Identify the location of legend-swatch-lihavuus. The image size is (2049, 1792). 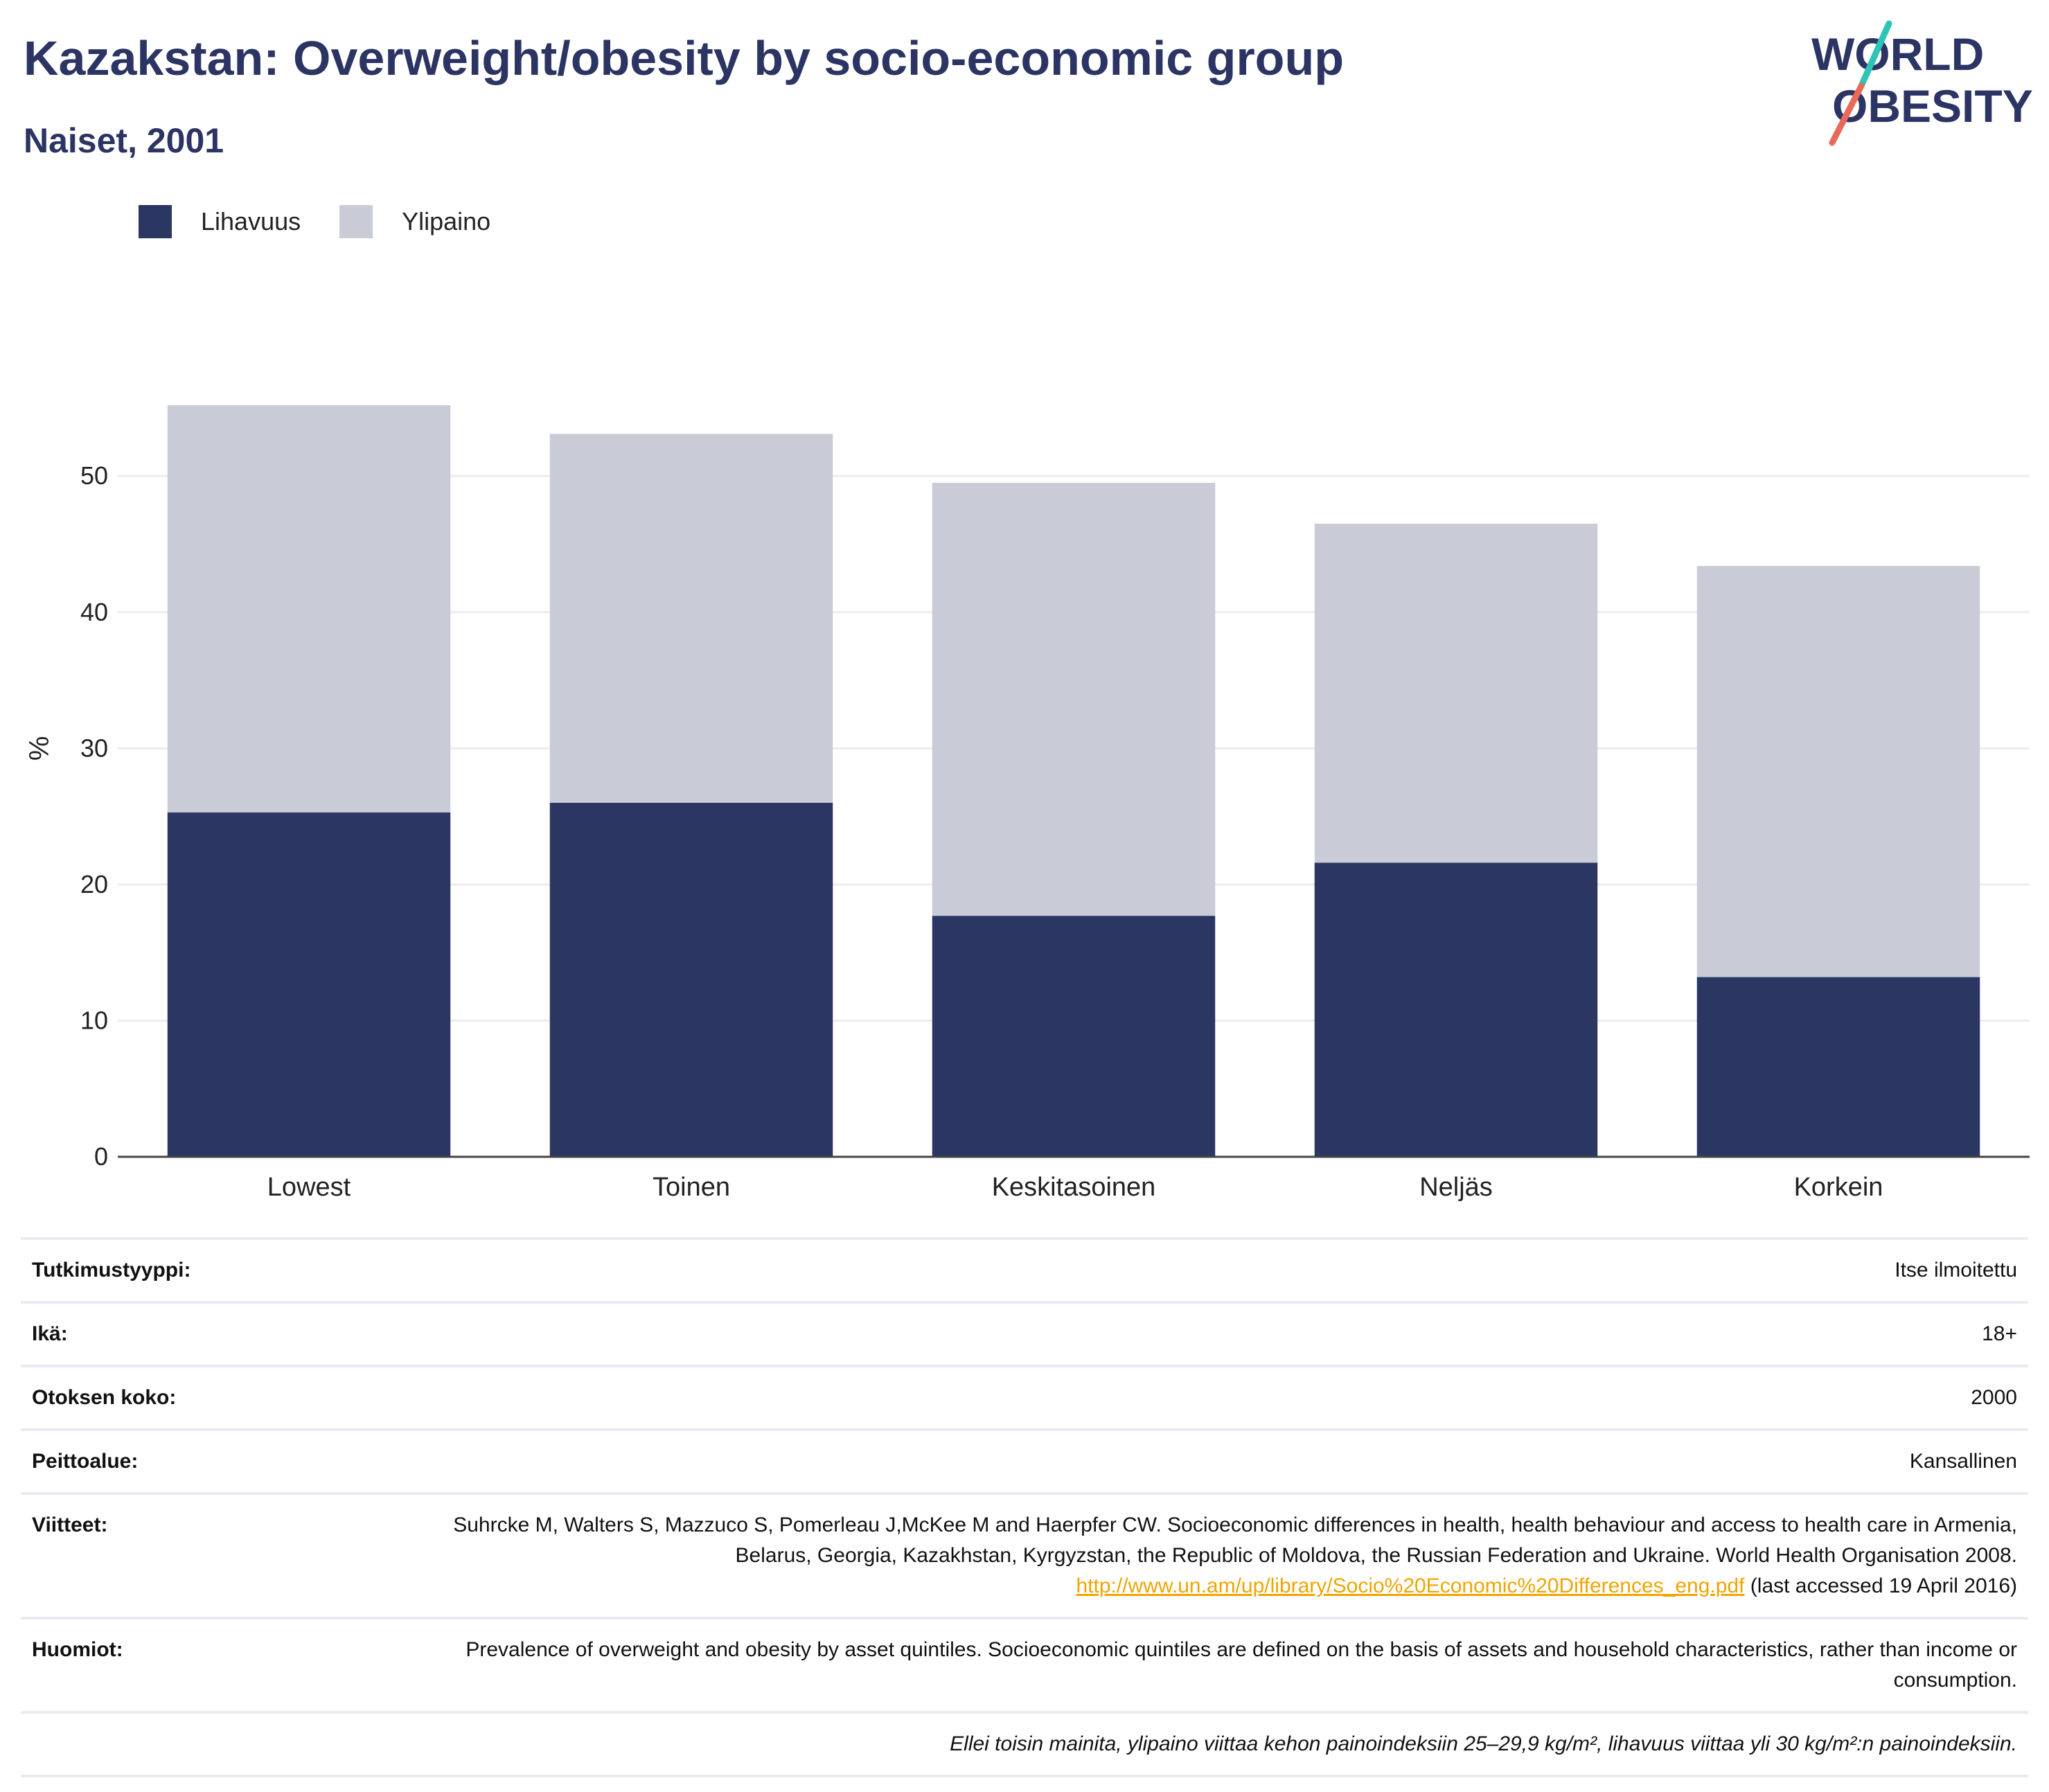
(155, 221).